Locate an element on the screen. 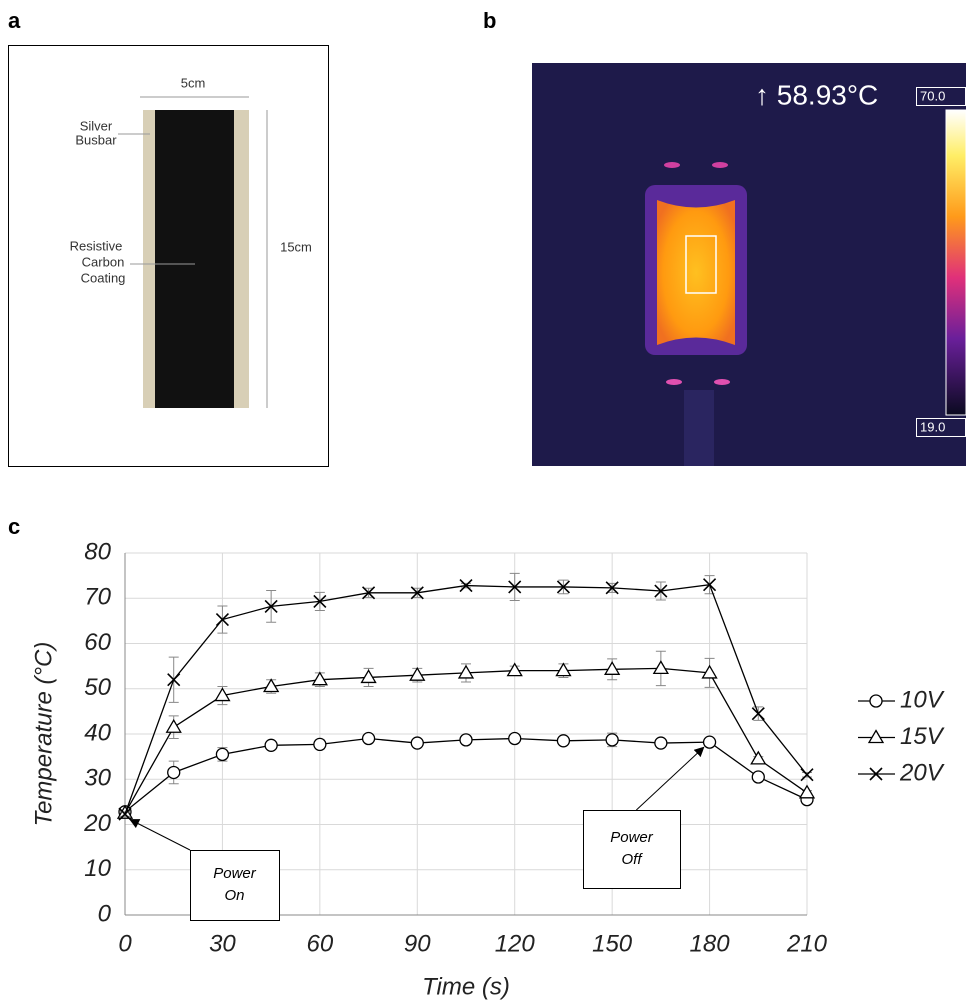 Image resolution: width=966 pixels, height=1006 pixels. scale-min: 19.0 is located at coordinates (932, 426).